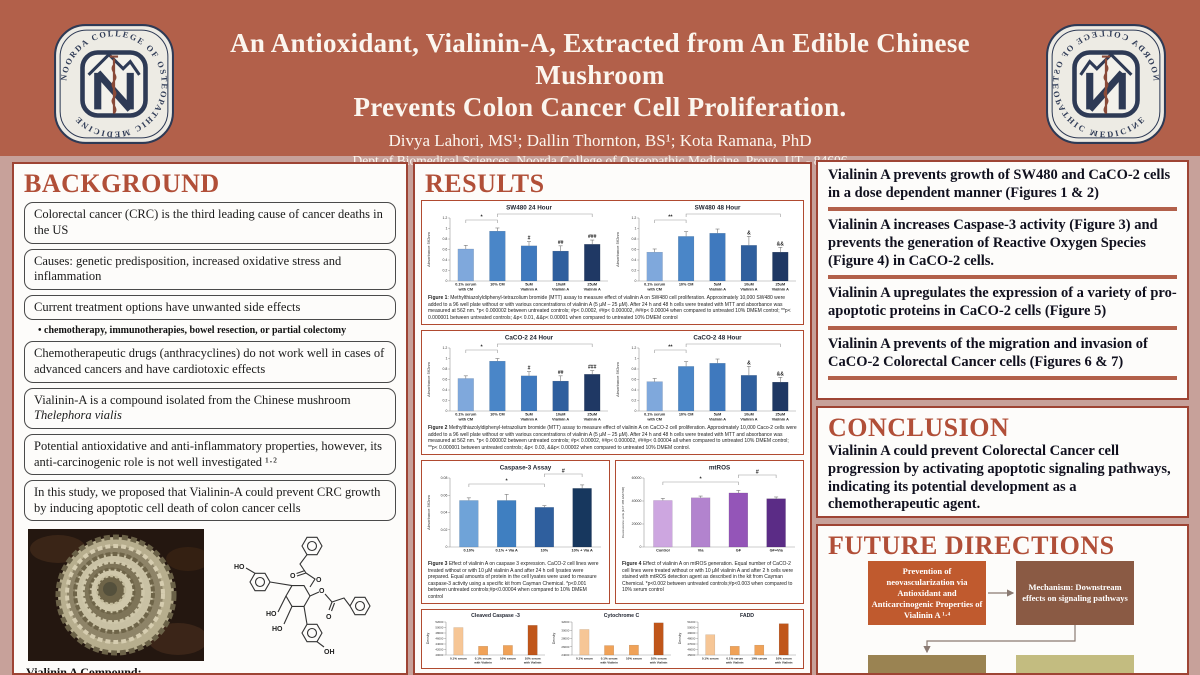 Image resolution: width=1200 pixels, height=675 pixels. I want to click on background-heading: BACKGROUND, so click(122, 183).